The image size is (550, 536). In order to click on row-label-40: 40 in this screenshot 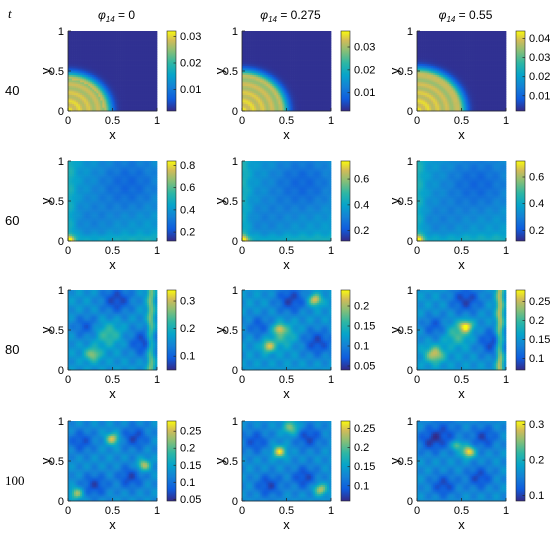, I will do `click(12, 90)`.